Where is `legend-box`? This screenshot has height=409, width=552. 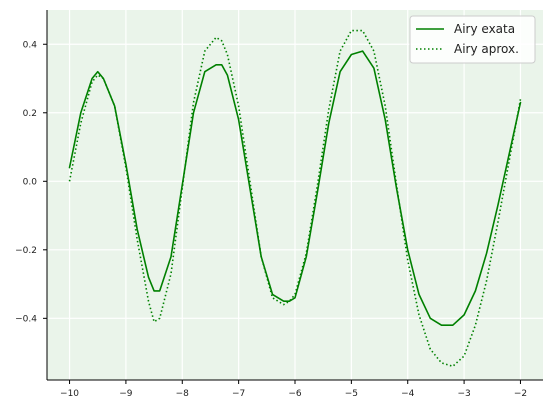 legend-box is located at coordinates (472, 39).